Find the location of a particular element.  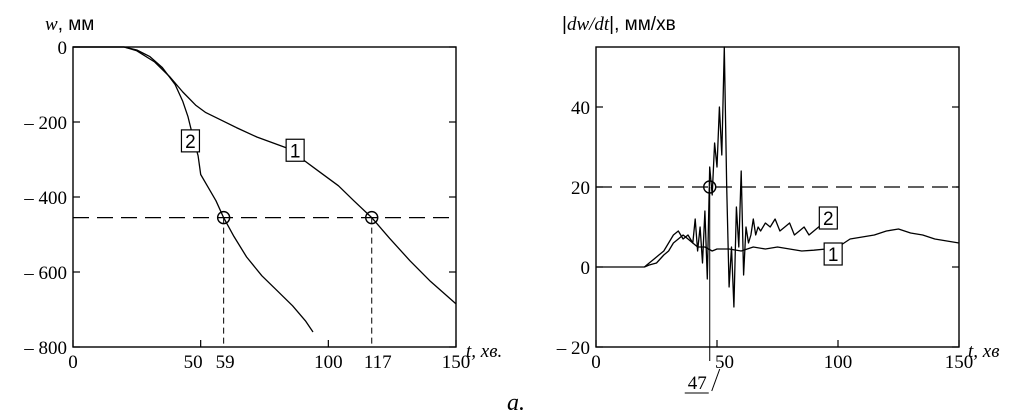

left-y-tick-label: 0 is located at coordinates (63, 48).